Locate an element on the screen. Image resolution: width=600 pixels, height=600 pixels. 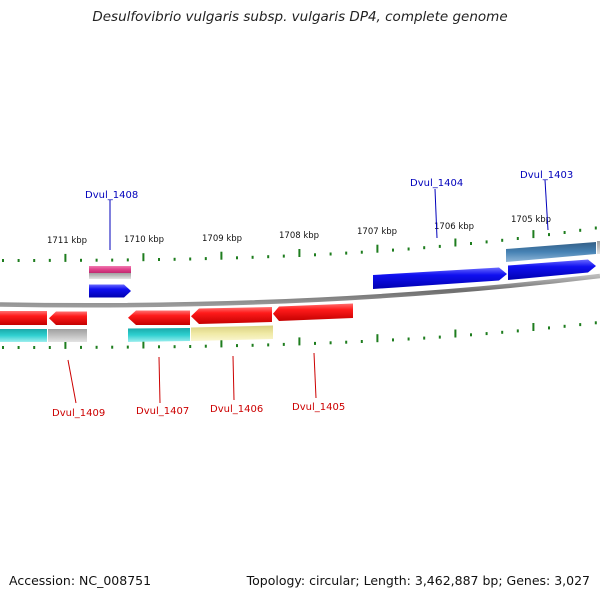
ruler-label-1707: 1707 kbp is located at coordinates (377, 232).